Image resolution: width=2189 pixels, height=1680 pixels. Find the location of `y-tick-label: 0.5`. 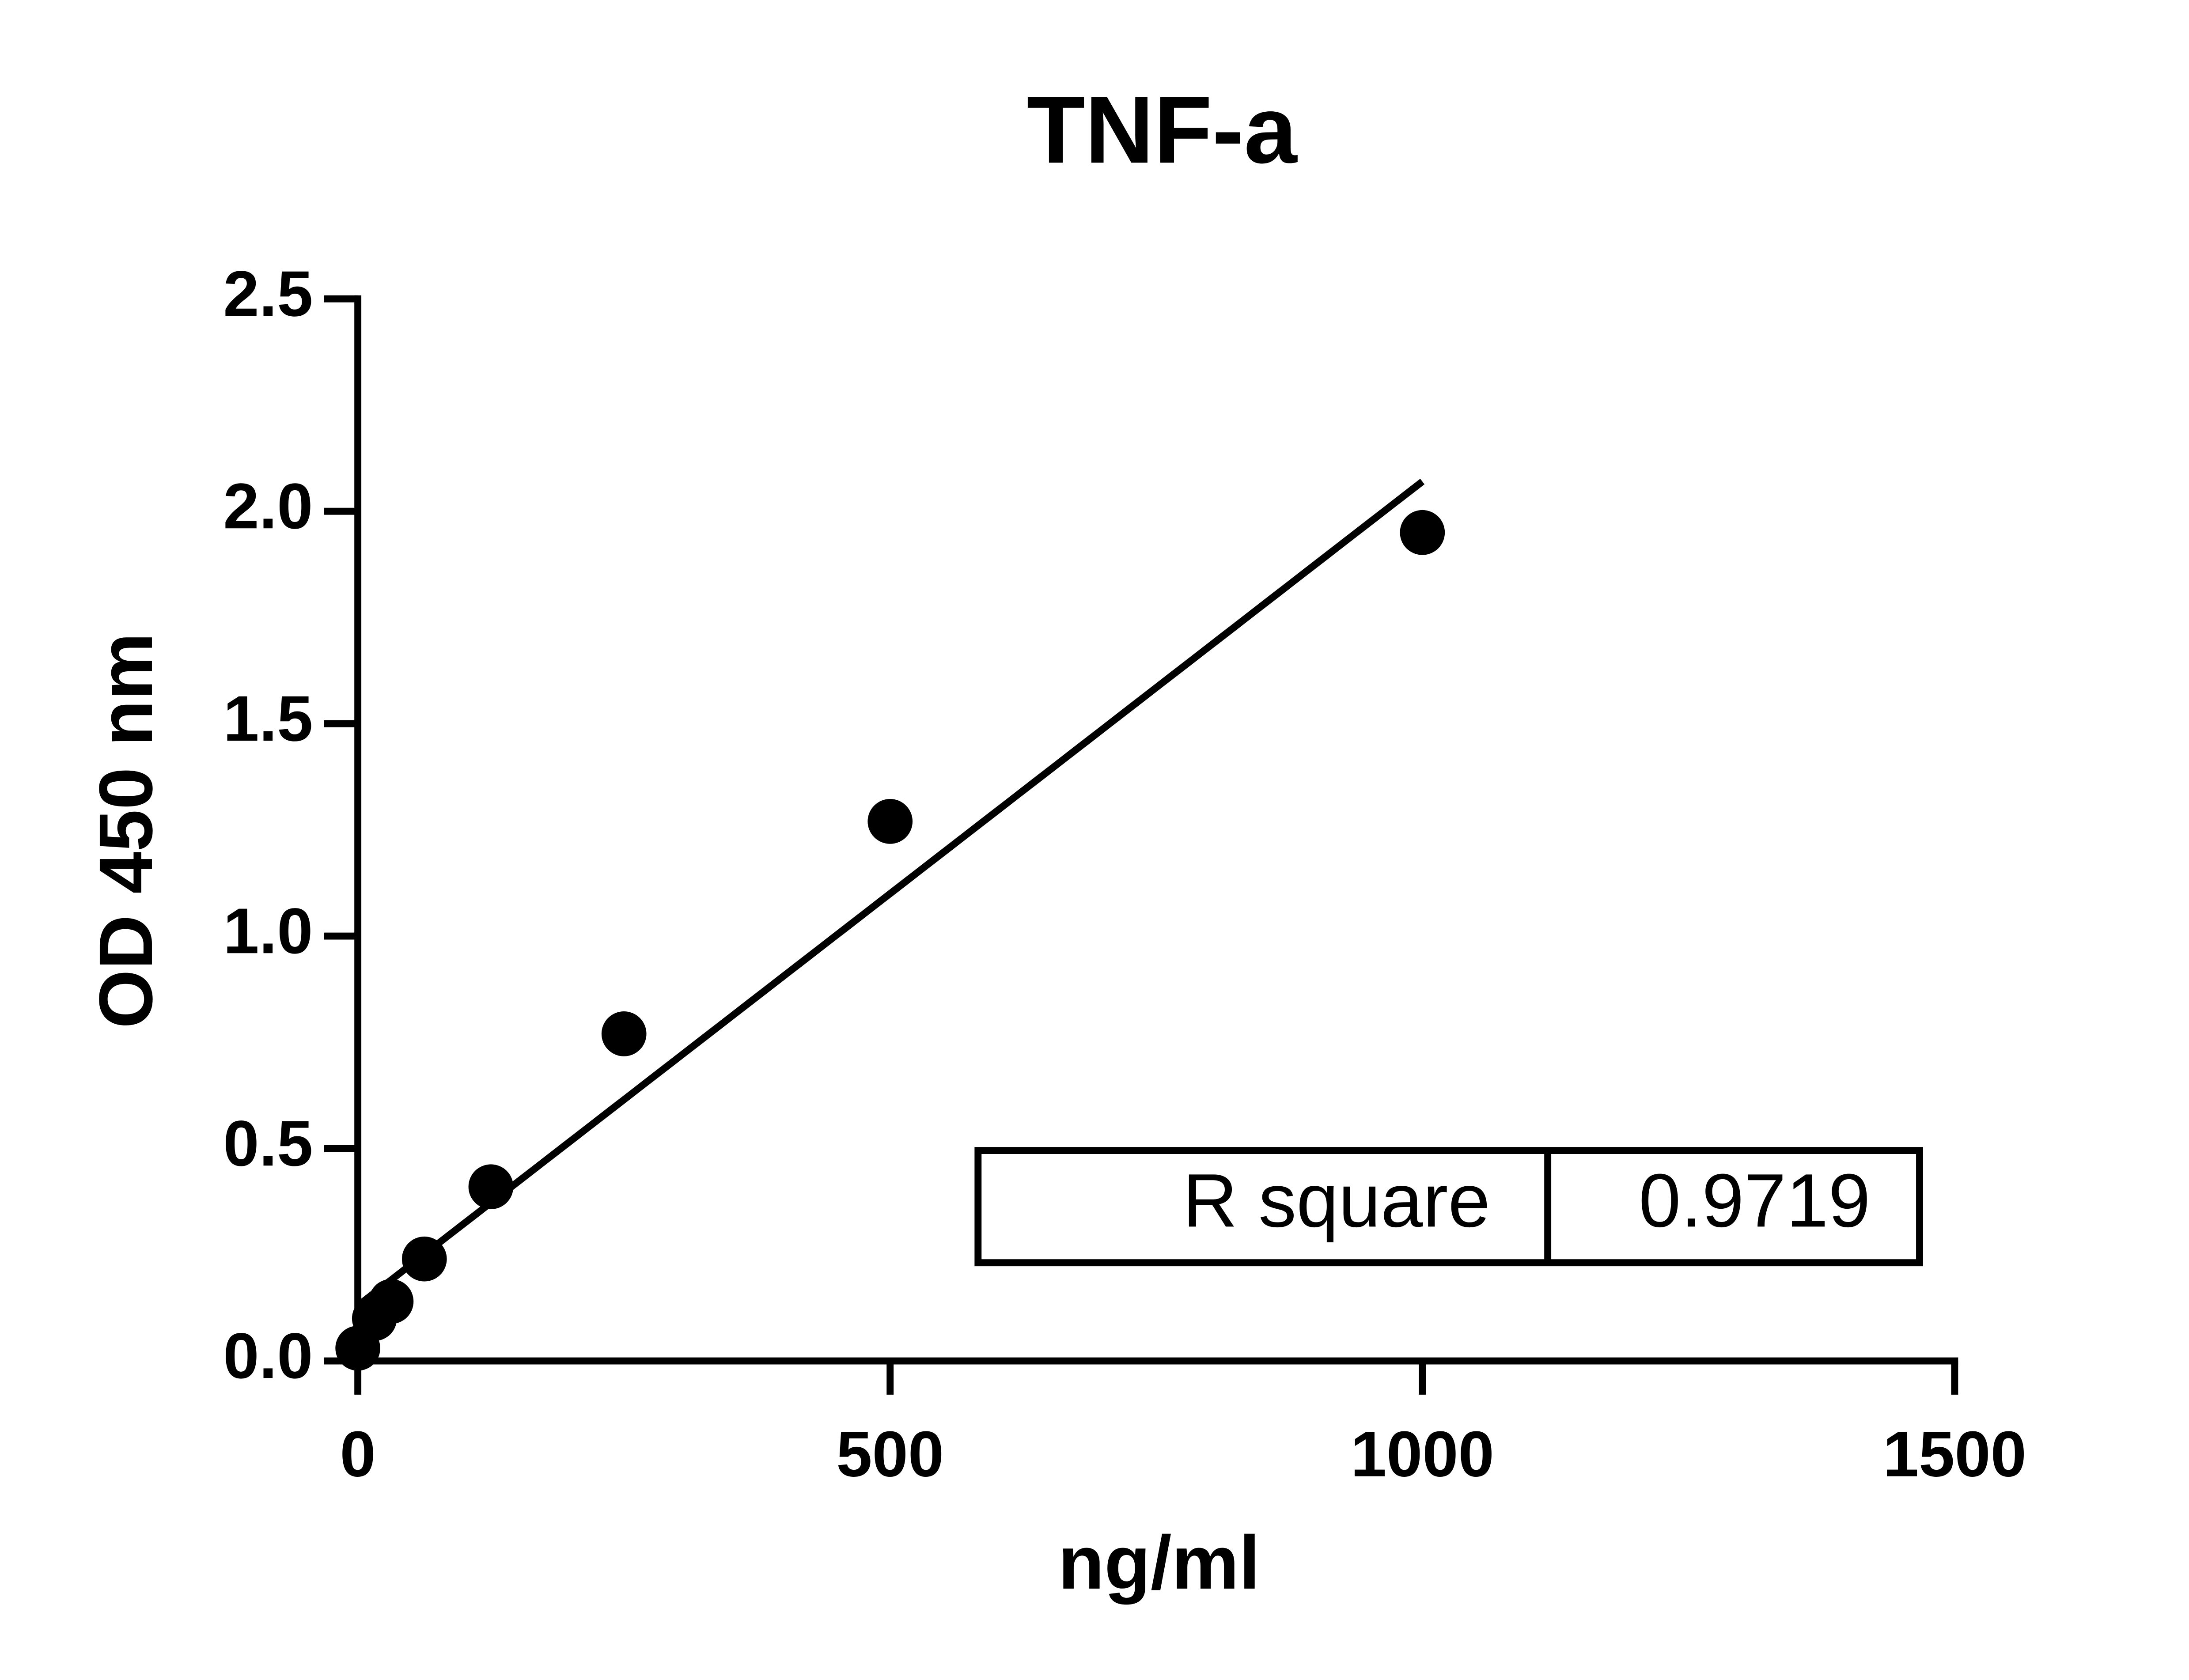

y-tick-label: 0.5 is located at coordinates (268, 1143).